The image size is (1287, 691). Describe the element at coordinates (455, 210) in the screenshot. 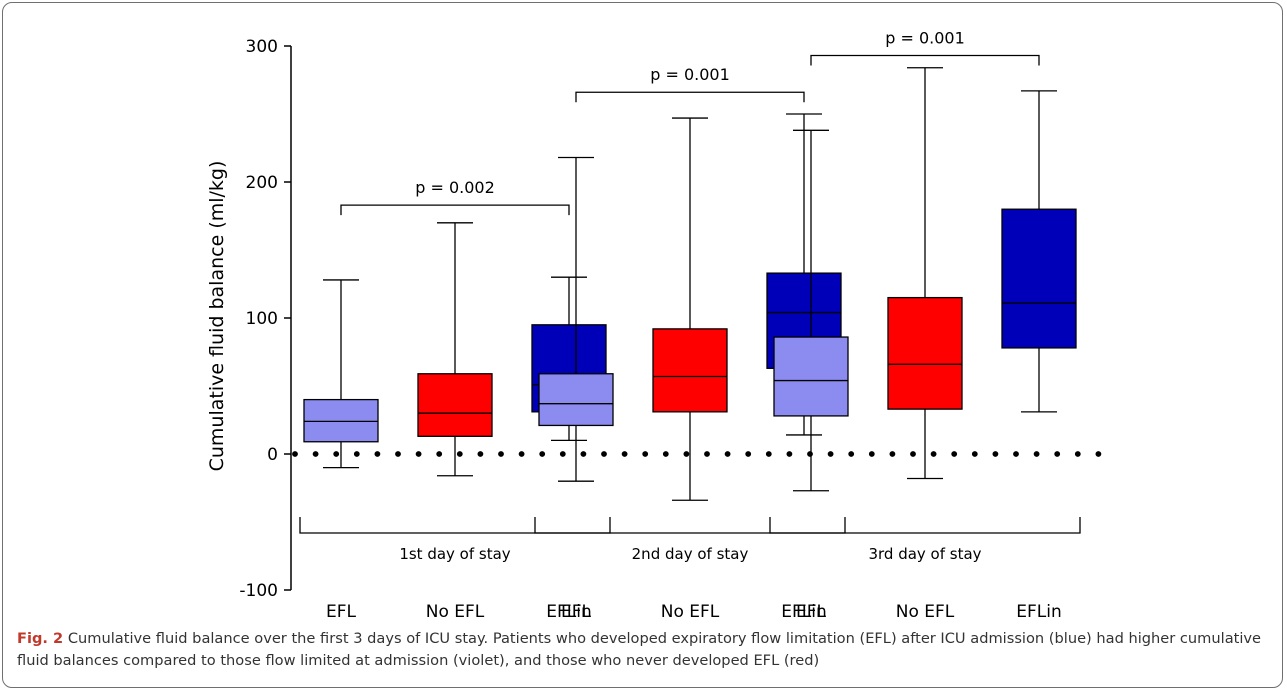

I see `comparison-bracket-g1` at that location.